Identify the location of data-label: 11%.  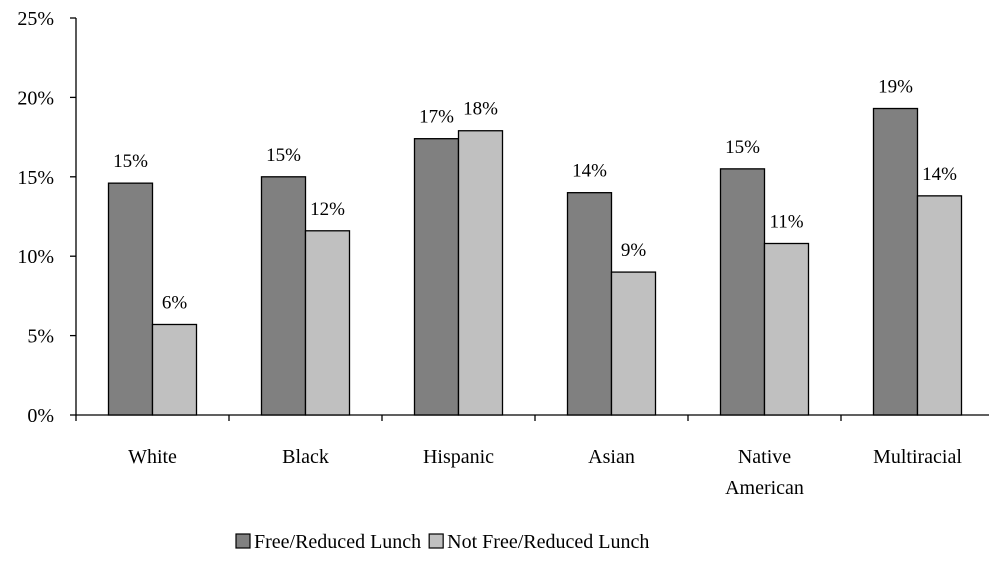
(786, 221).